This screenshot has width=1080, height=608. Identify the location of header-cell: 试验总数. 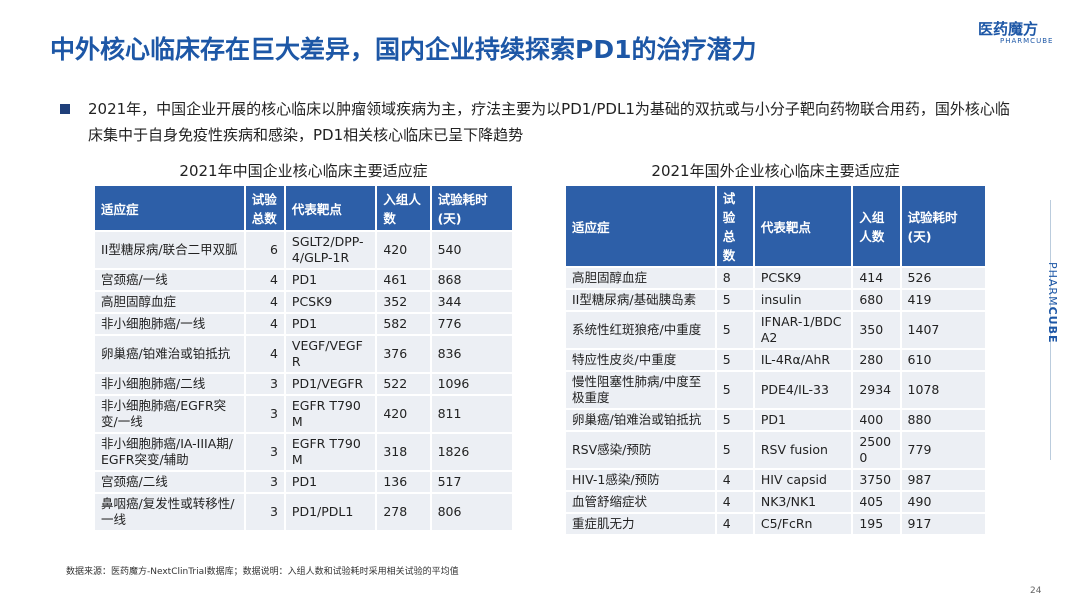
(734, 226).